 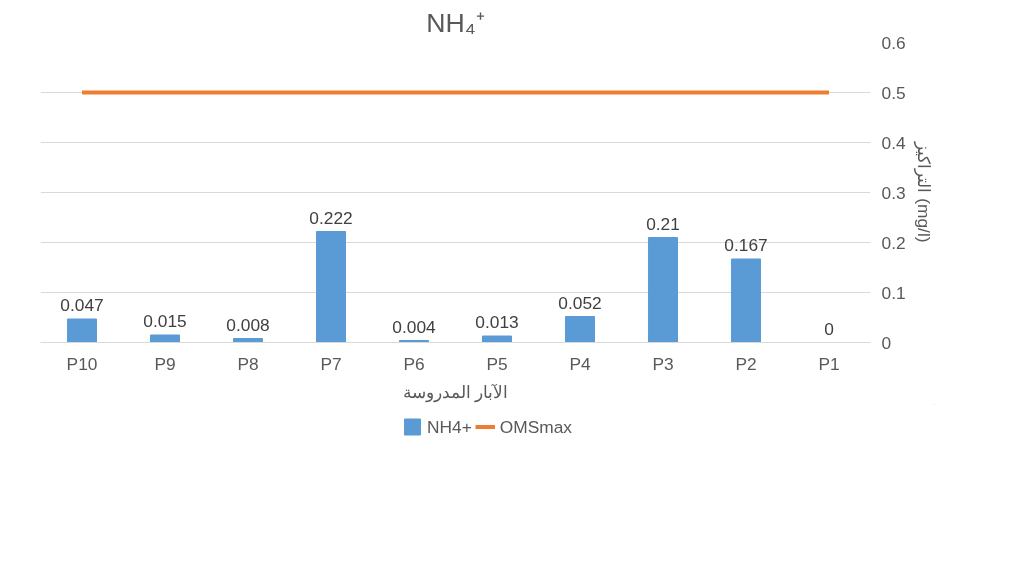 What do you see at coordinates (497, 322) in the screenshot?
I see `data-label: 0.013` at bounding box center [497, 322].